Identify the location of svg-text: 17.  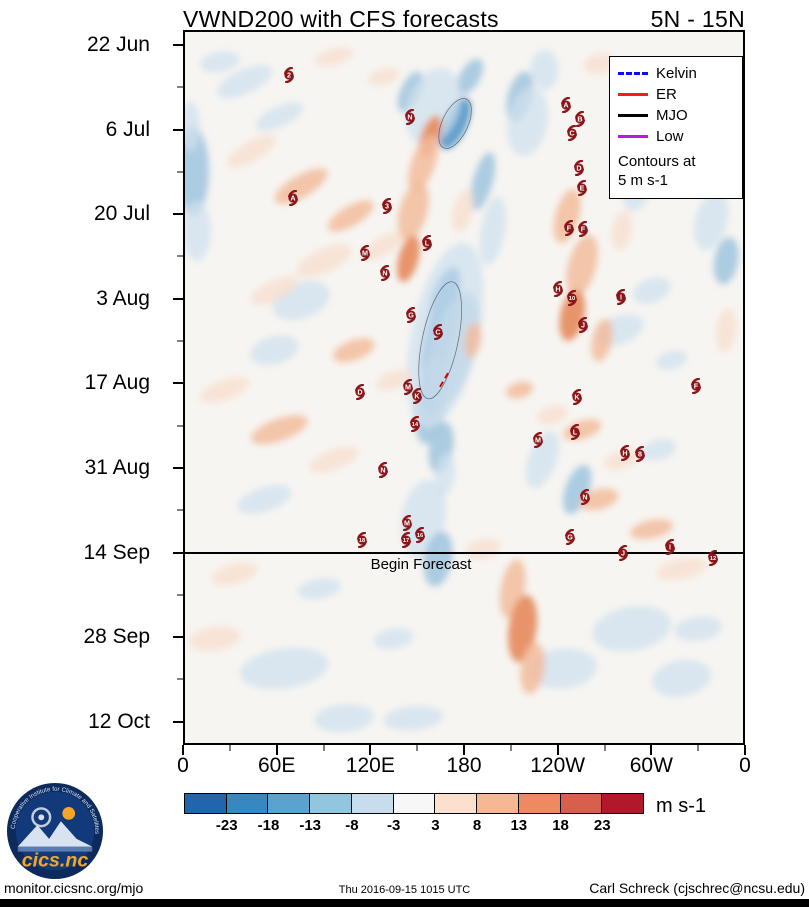
(406, 541).